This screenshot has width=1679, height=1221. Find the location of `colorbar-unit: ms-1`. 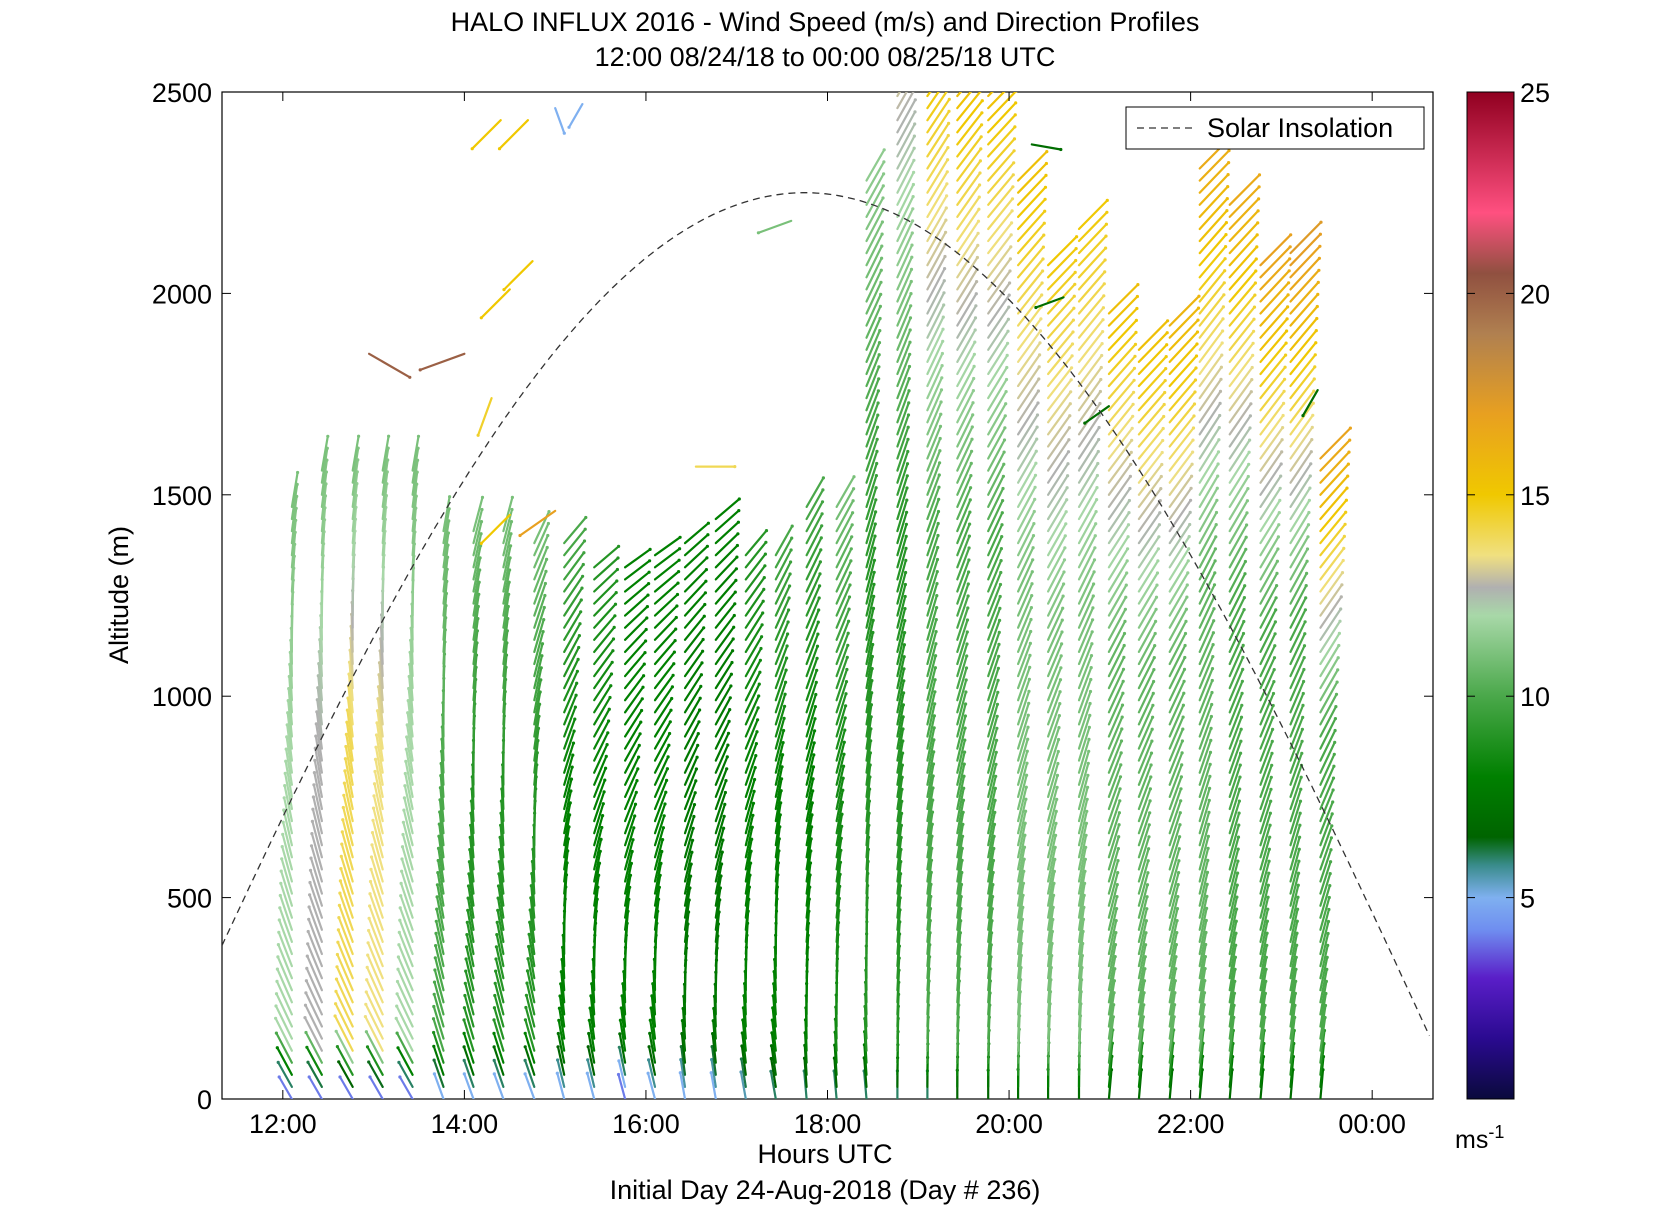

colorbar-unit: ms-1 is located at coordinates (1479, 1138).